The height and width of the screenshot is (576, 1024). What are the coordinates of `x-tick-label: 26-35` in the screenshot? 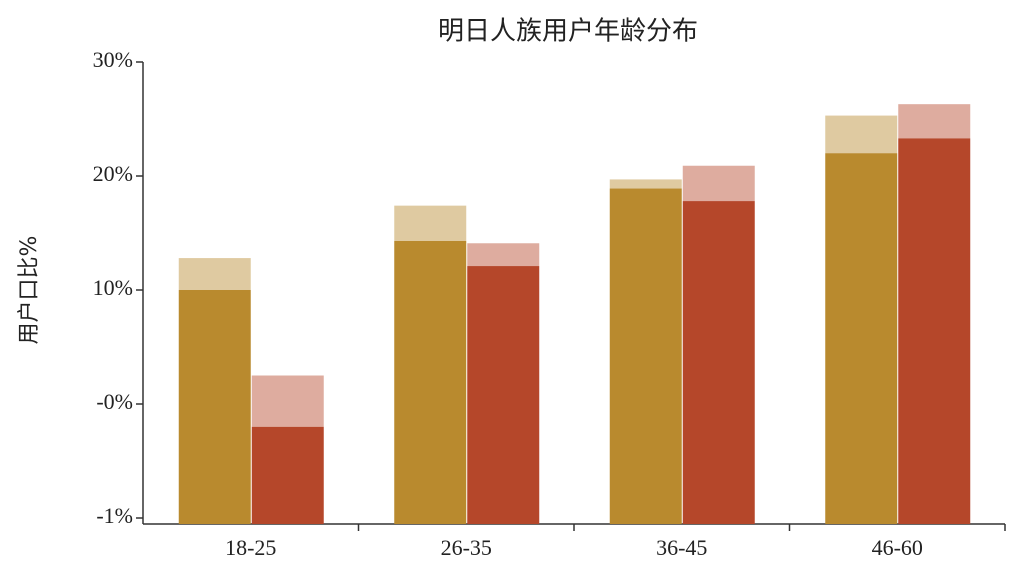 It's located at (466, 547).